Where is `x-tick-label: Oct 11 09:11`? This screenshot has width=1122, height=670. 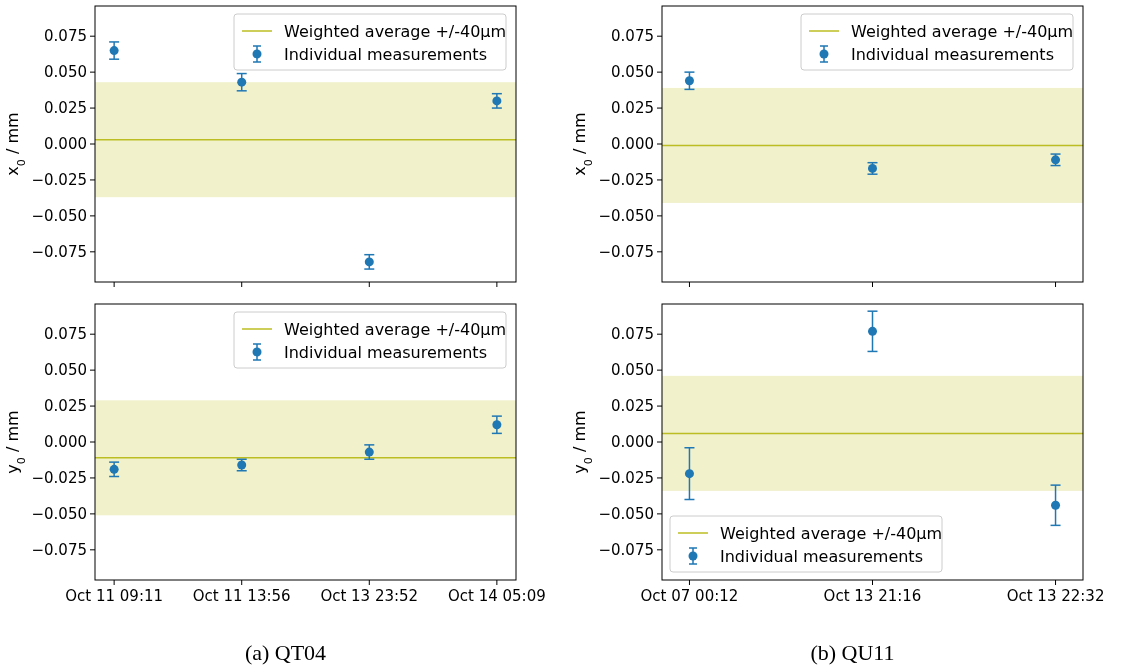 x-tick-label: Oct 11 09:11 is located at coordinates (114, 596).